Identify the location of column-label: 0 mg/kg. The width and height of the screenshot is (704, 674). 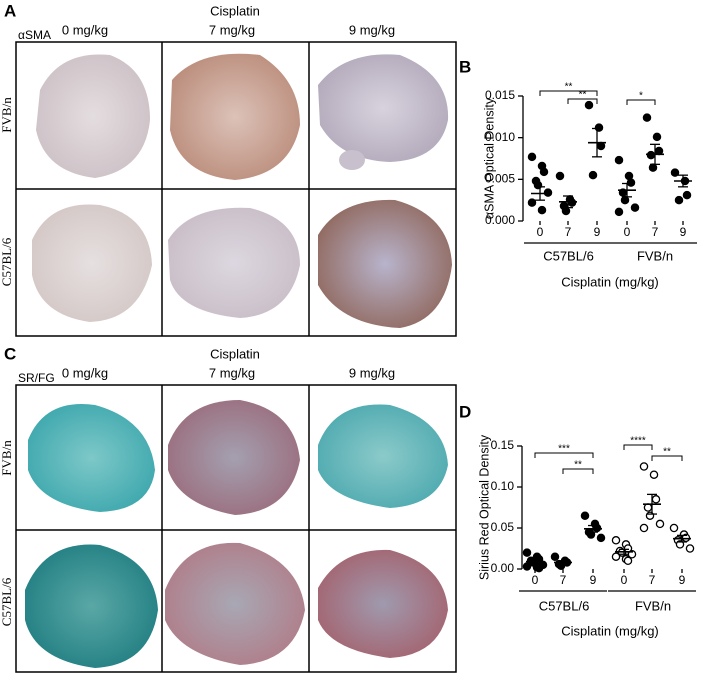
(85, 29).